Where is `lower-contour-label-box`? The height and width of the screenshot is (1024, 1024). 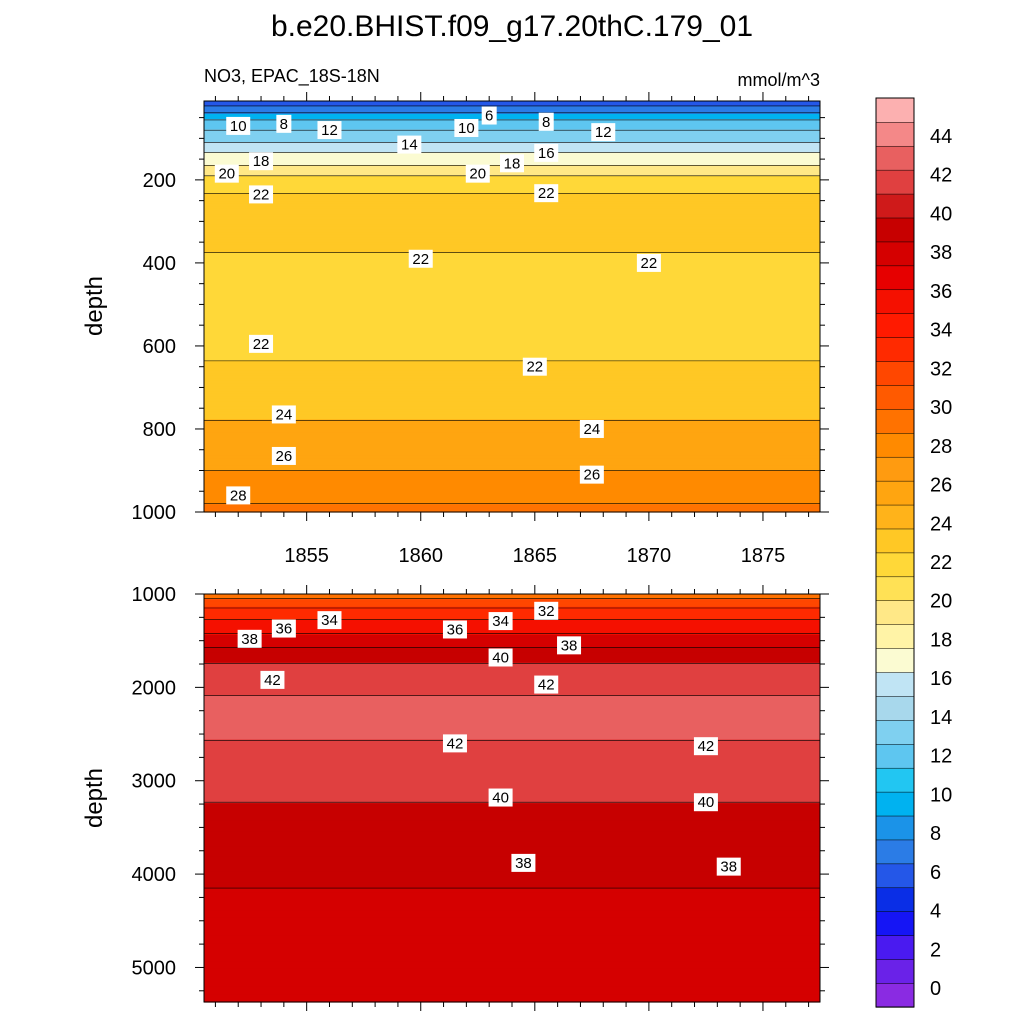
lower-contour-label-box is located at coordinates (728, 866).